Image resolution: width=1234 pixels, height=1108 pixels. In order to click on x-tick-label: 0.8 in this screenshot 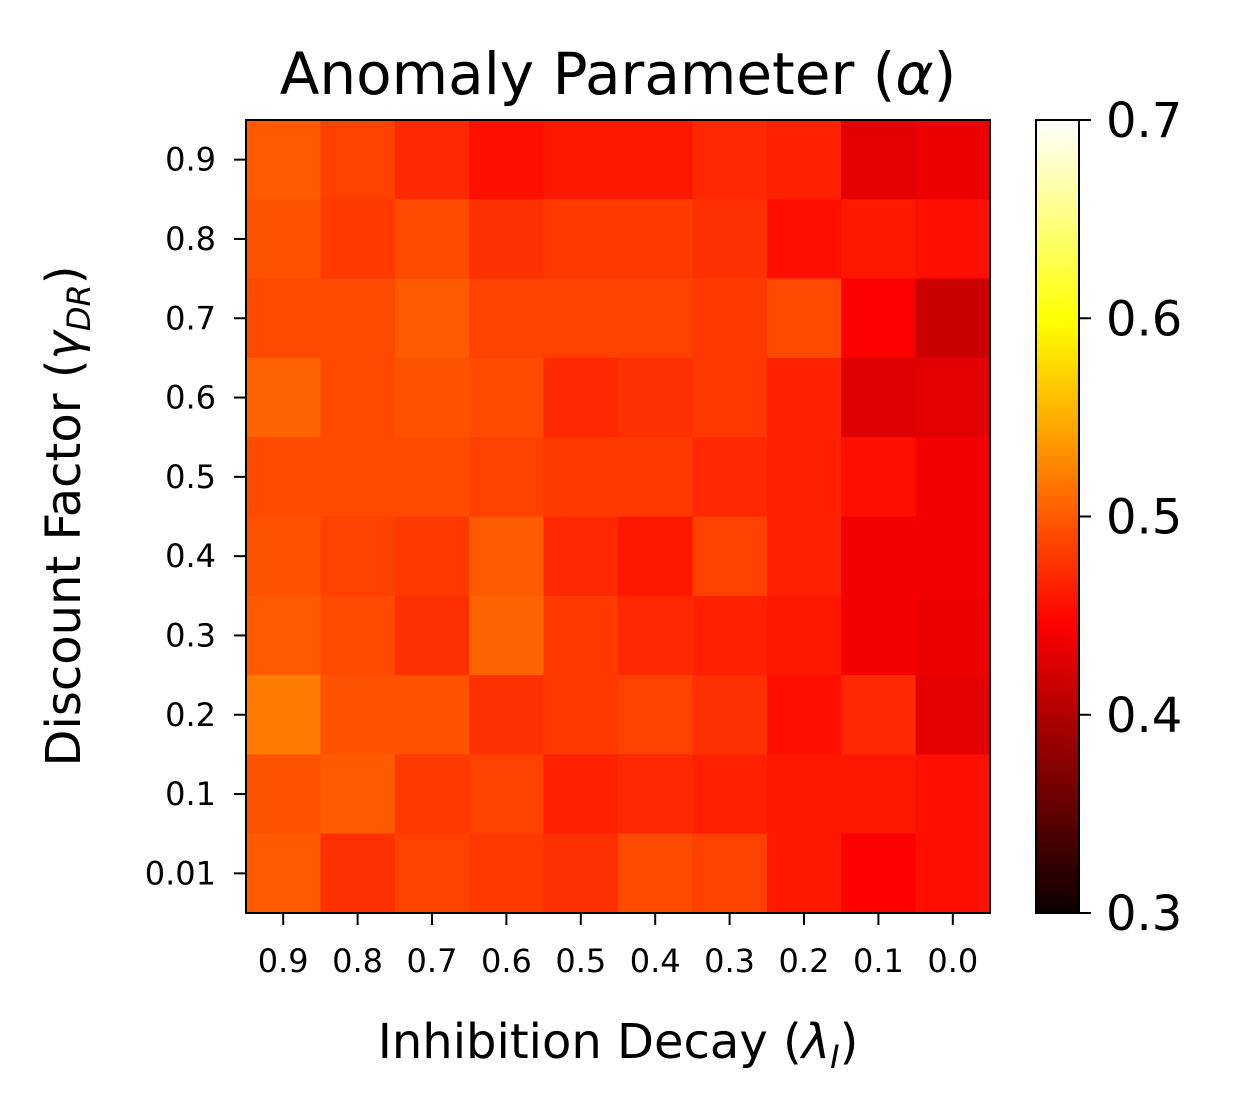, I will do `click(357, 961)`.